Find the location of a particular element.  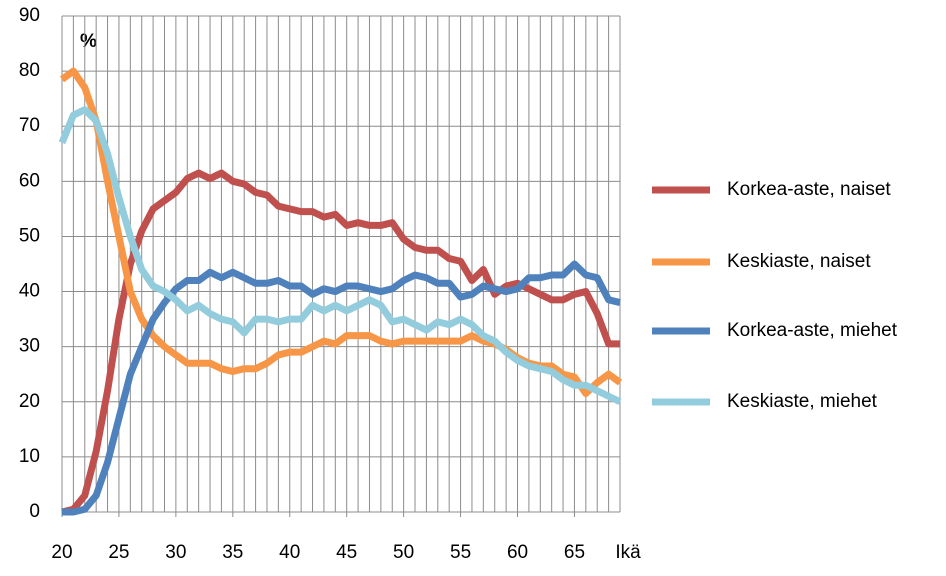

x-tick-label: 20 is located at coordinates (61, 552).